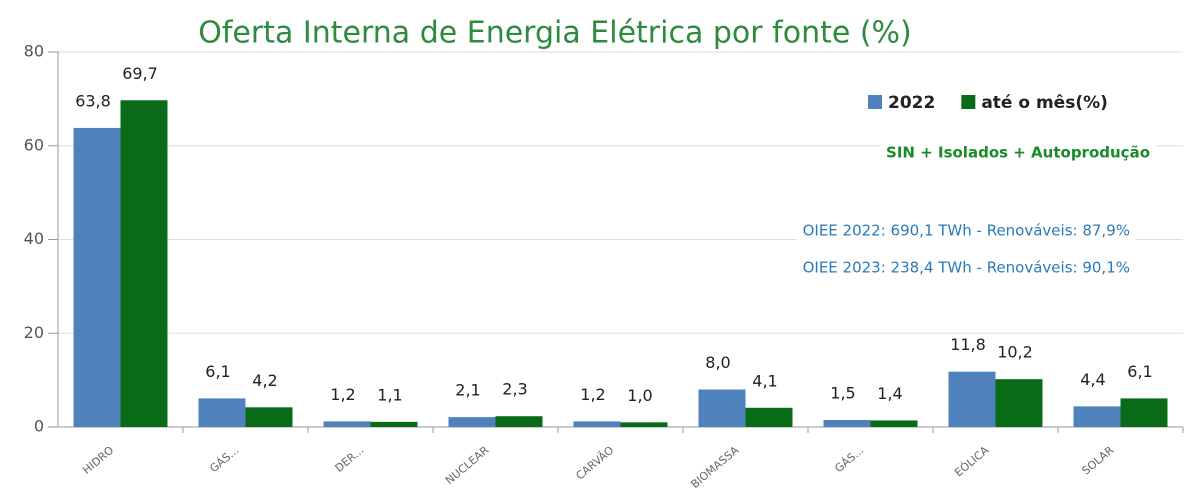  I want to click on value-label: 8,0, so click(717, 362).